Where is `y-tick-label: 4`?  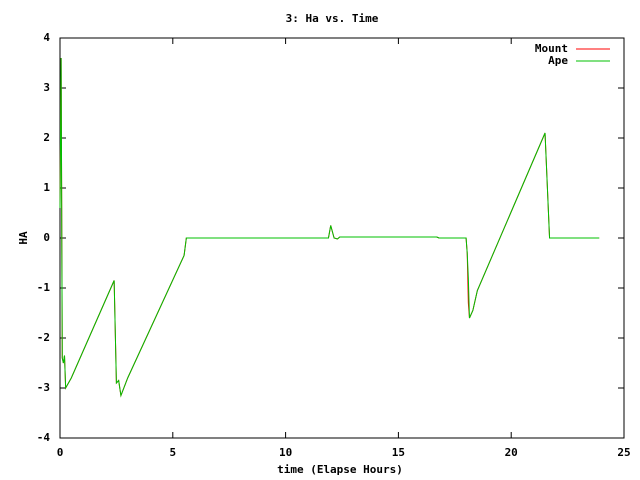 y-tick-label: 4 is located at coordinates (46, 37).